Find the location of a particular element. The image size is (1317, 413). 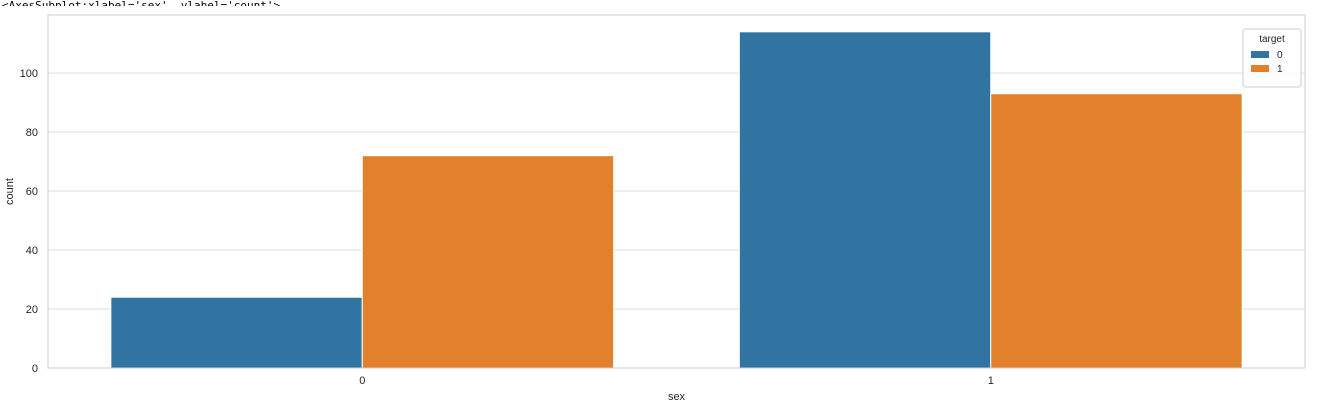

legend-label-0: 0 is located at coordinates (1280, 55).